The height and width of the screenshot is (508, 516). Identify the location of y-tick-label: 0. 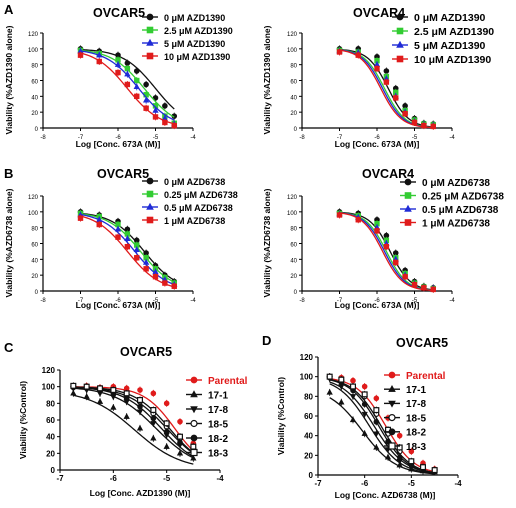
(37, 293).